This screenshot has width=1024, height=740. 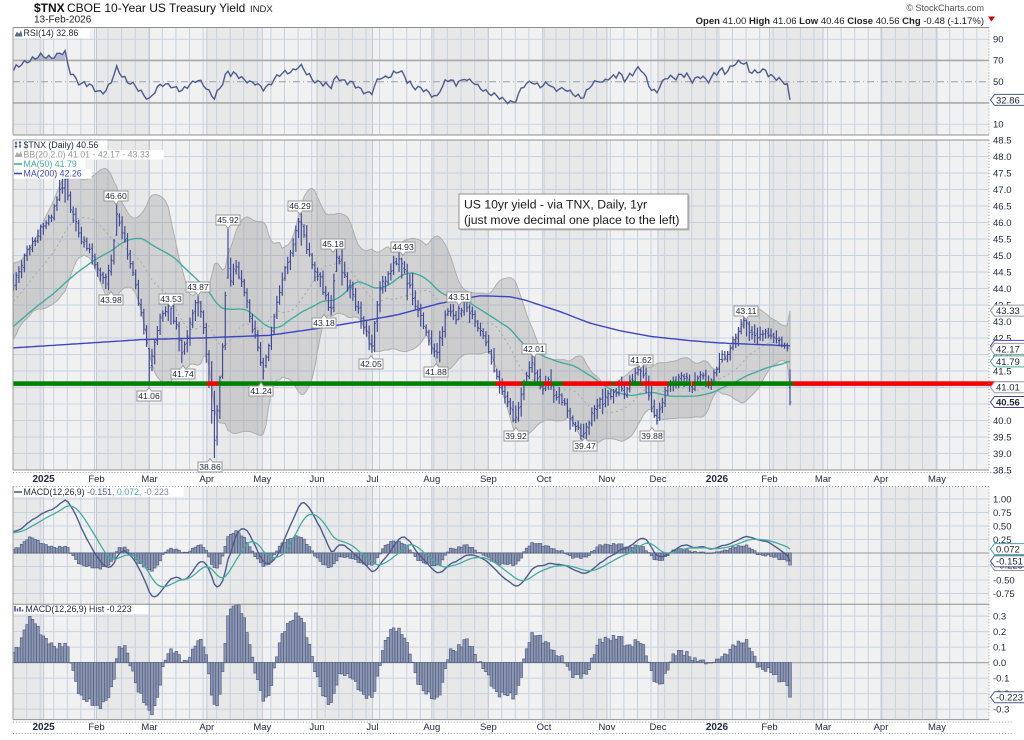 I want to click on svg-text: 43.53, so click(x=171, y=299).